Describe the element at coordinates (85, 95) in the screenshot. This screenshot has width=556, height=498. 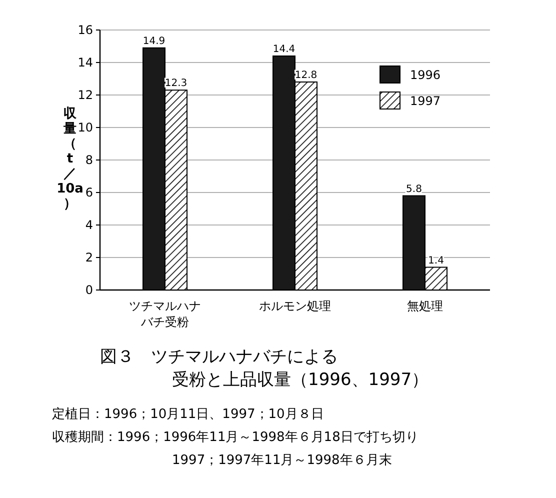
I see `y-tick-label: 12` at that location.